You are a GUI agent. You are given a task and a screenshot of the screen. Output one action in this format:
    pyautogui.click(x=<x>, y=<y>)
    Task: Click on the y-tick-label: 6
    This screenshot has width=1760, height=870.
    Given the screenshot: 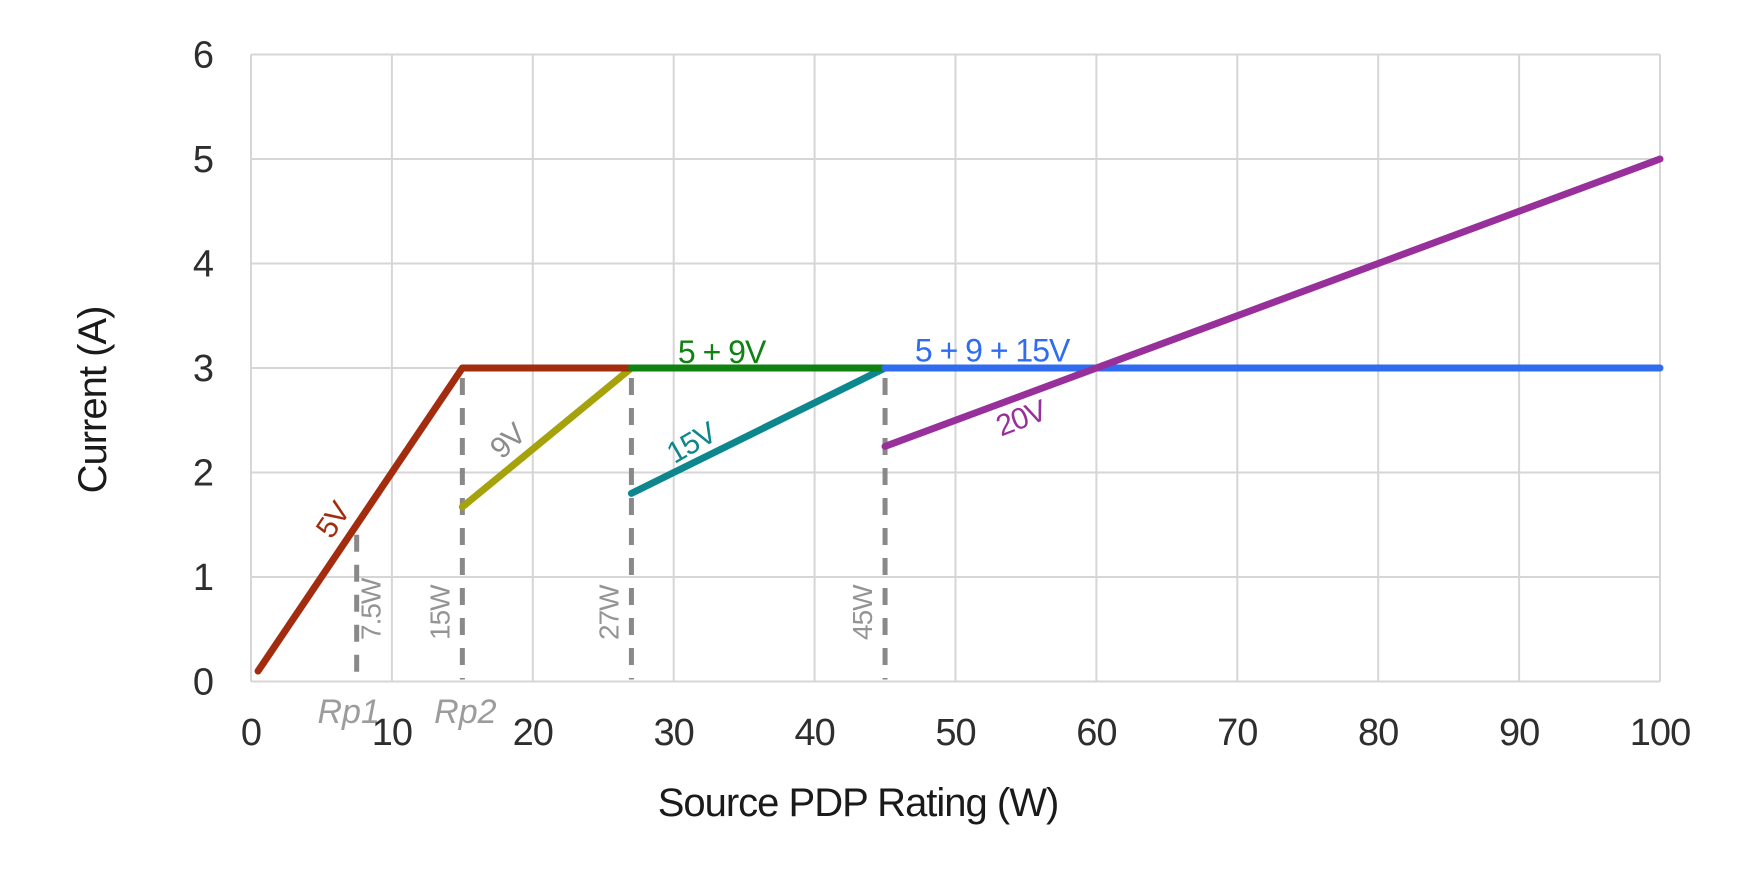 What is the action you would take?
    pyautogui.click(x=203, y=56)
    